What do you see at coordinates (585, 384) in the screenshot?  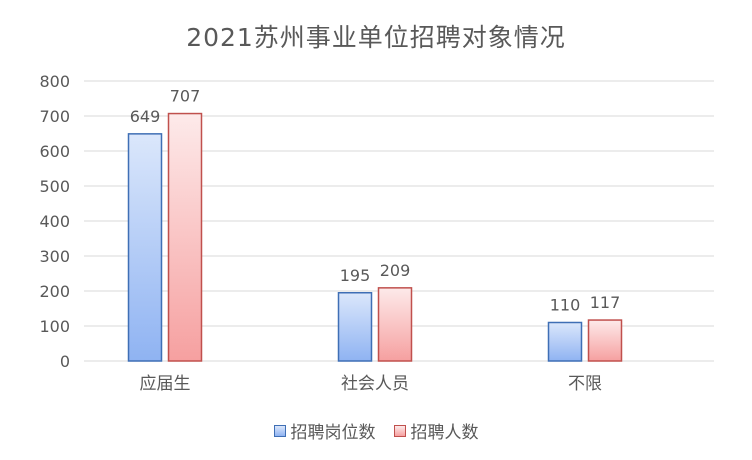 I see `x-tick-label: 不限` at bounding box center [585, 384].